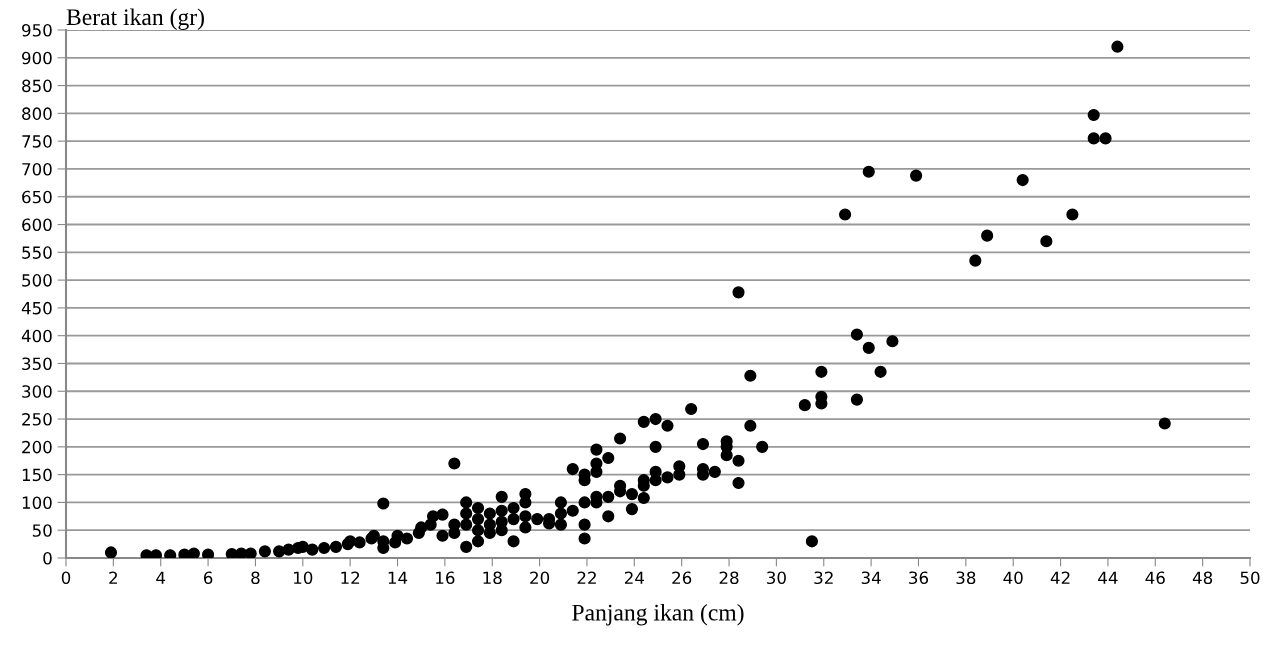  What do you see at coordinates (37, 419) in the screenshot?
I see `y-tick-label: 250` at bounding box center [37, 419].